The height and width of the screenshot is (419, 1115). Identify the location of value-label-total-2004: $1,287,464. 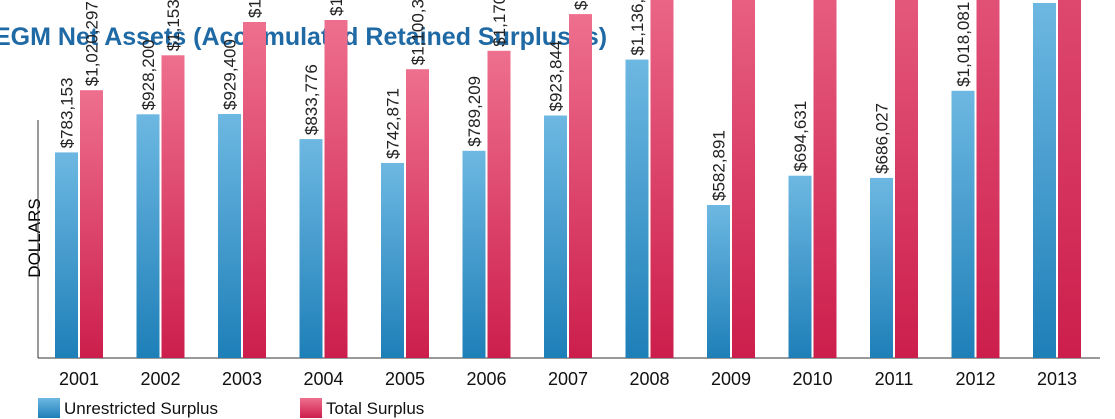
(336, 8).